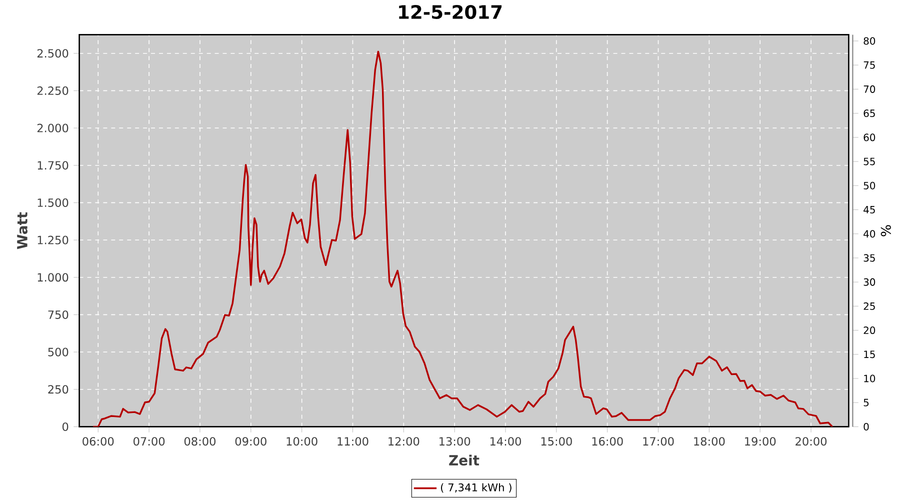 The height and width of the screenshot is (500, 900). What do you see at coordinates (149, 441) in the screenshot?
I see `x-tick-label: 07:00` at bounding box center [149, 441].